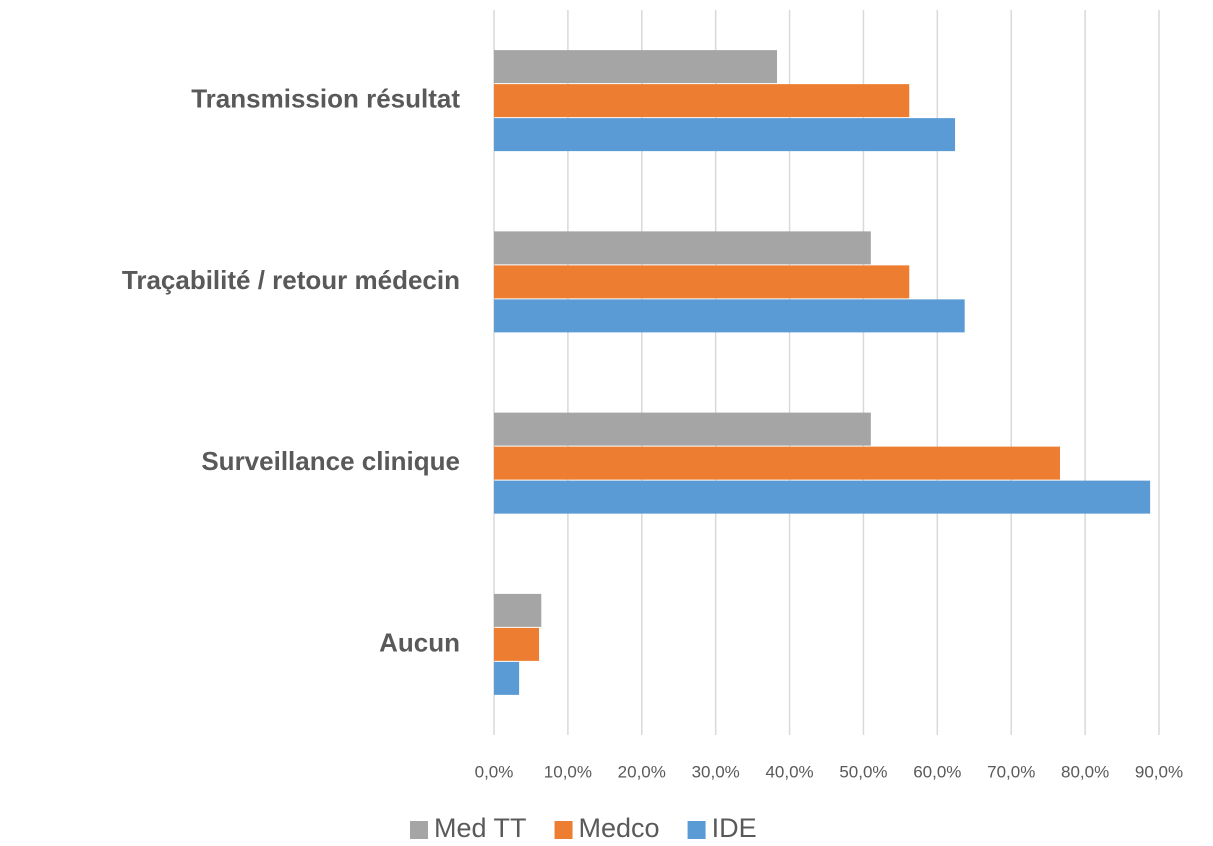 Image resolution: width=1213 pixels, height=846 pixels. I want to click on x-tick-label: 70,0%, so click(1011, 771).